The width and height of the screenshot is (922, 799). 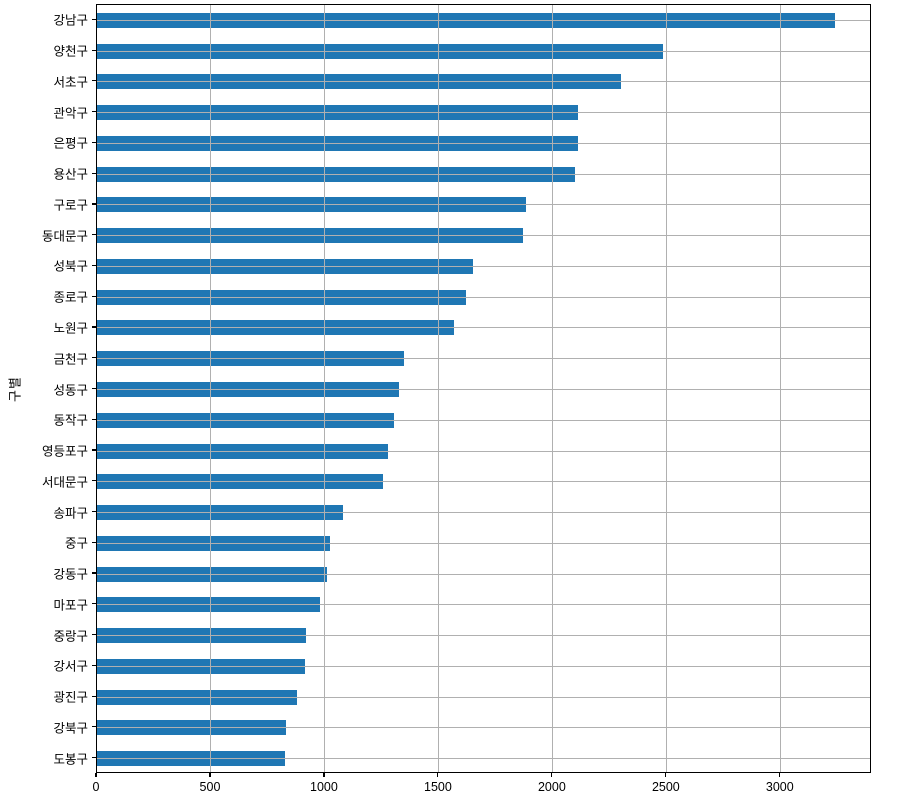 What do you see at coordinates (70, 143) in the screenshot?
I see `y-tick-label: 은평구` at bounding box center [70, 143].